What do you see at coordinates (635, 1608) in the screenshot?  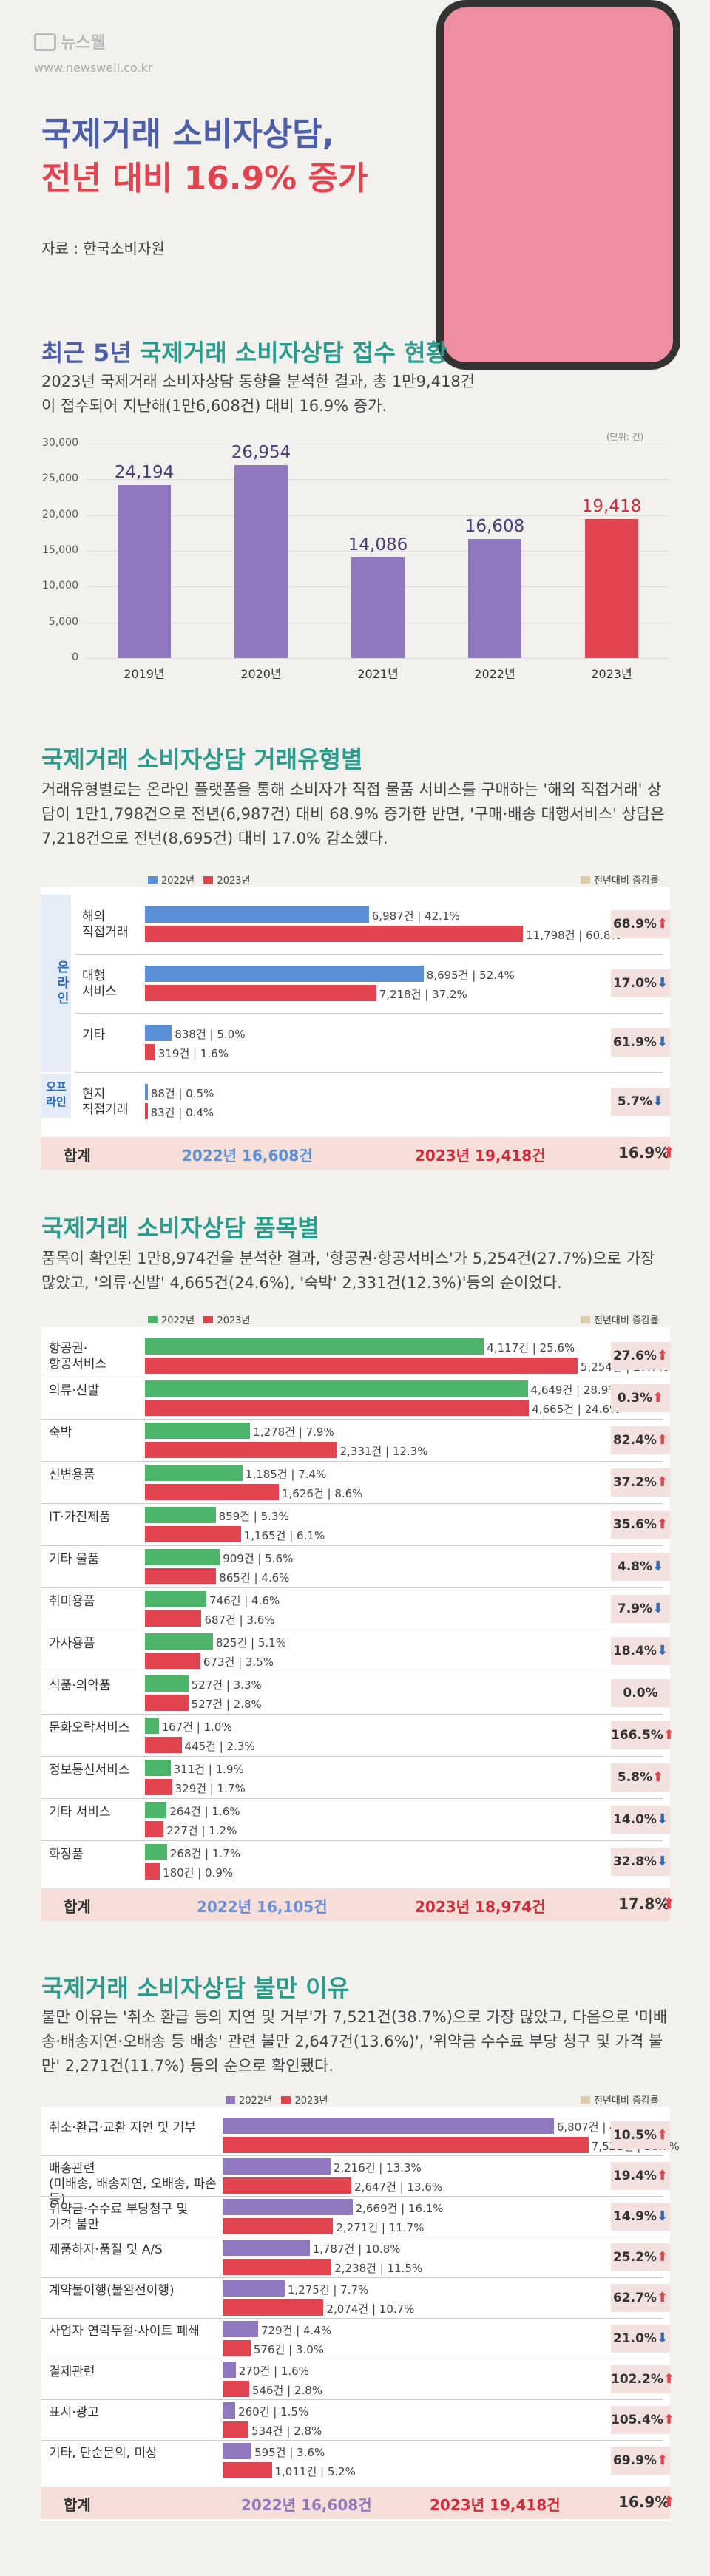 I see `change-value: 7.9%` at bounding box center [635, 1608].